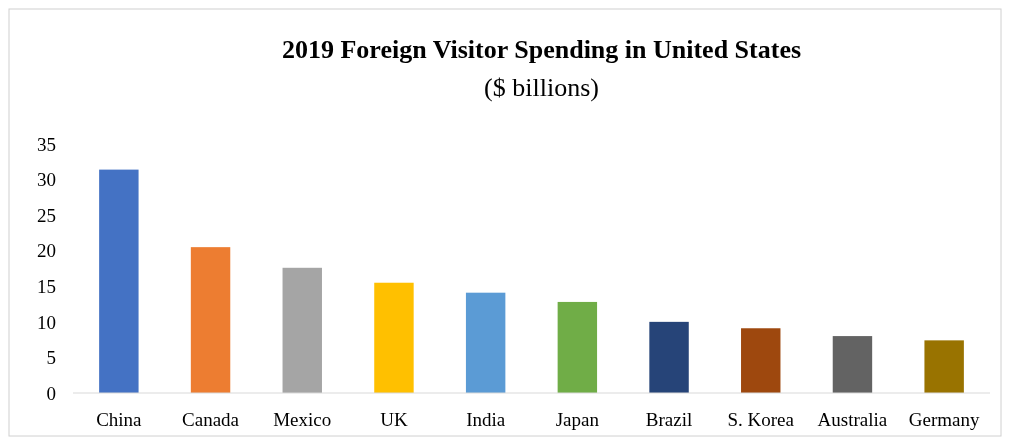 The width and height of the screenshot is (1013, 447). Describe the element at coordinates (46, 144) in the screenshot. I see `y-tick-label: 35` at that location.